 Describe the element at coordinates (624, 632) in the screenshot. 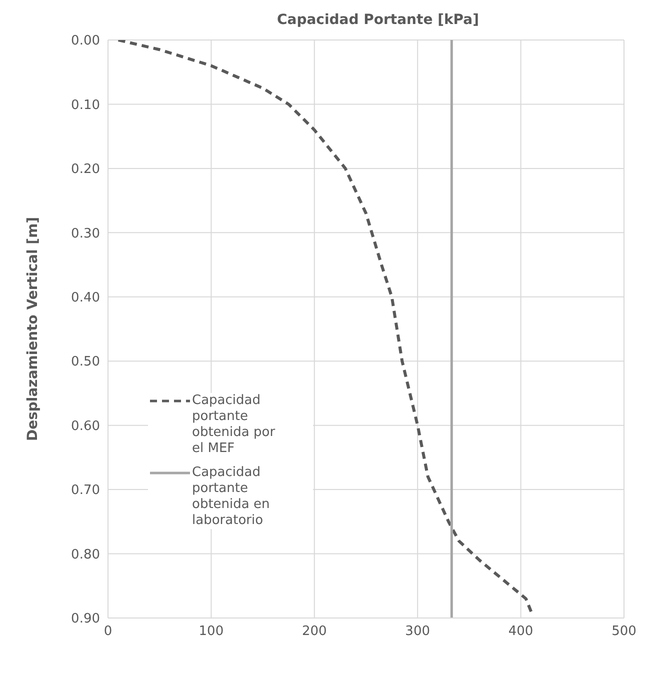

I see `x-tick-label: 500` at that location.